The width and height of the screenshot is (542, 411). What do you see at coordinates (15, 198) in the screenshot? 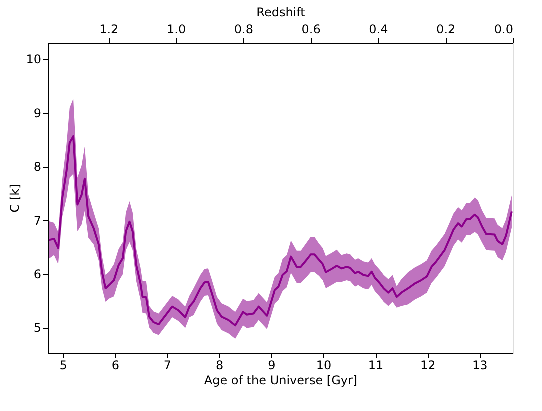
I see `y-axis-title: C [k]` at bounding box center [15, 198].